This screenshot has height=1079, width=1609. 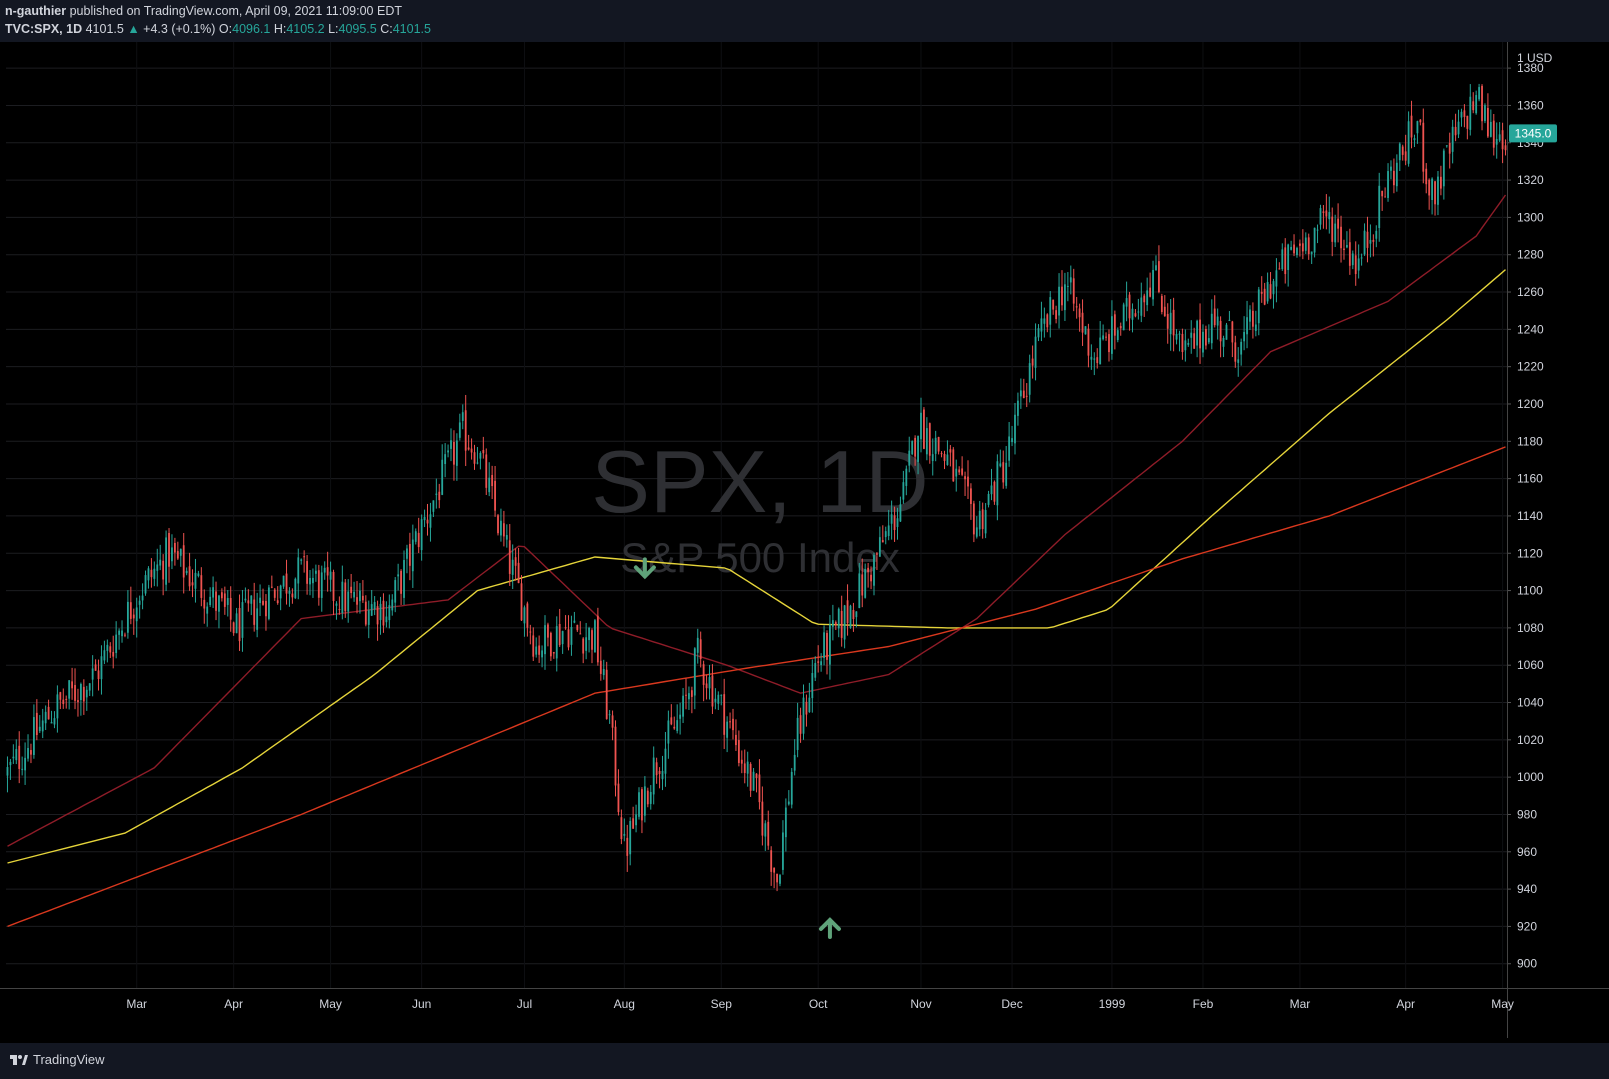 I want to click on symbol-name: TVC:SPX, 1D, so click(x=44, y=29).